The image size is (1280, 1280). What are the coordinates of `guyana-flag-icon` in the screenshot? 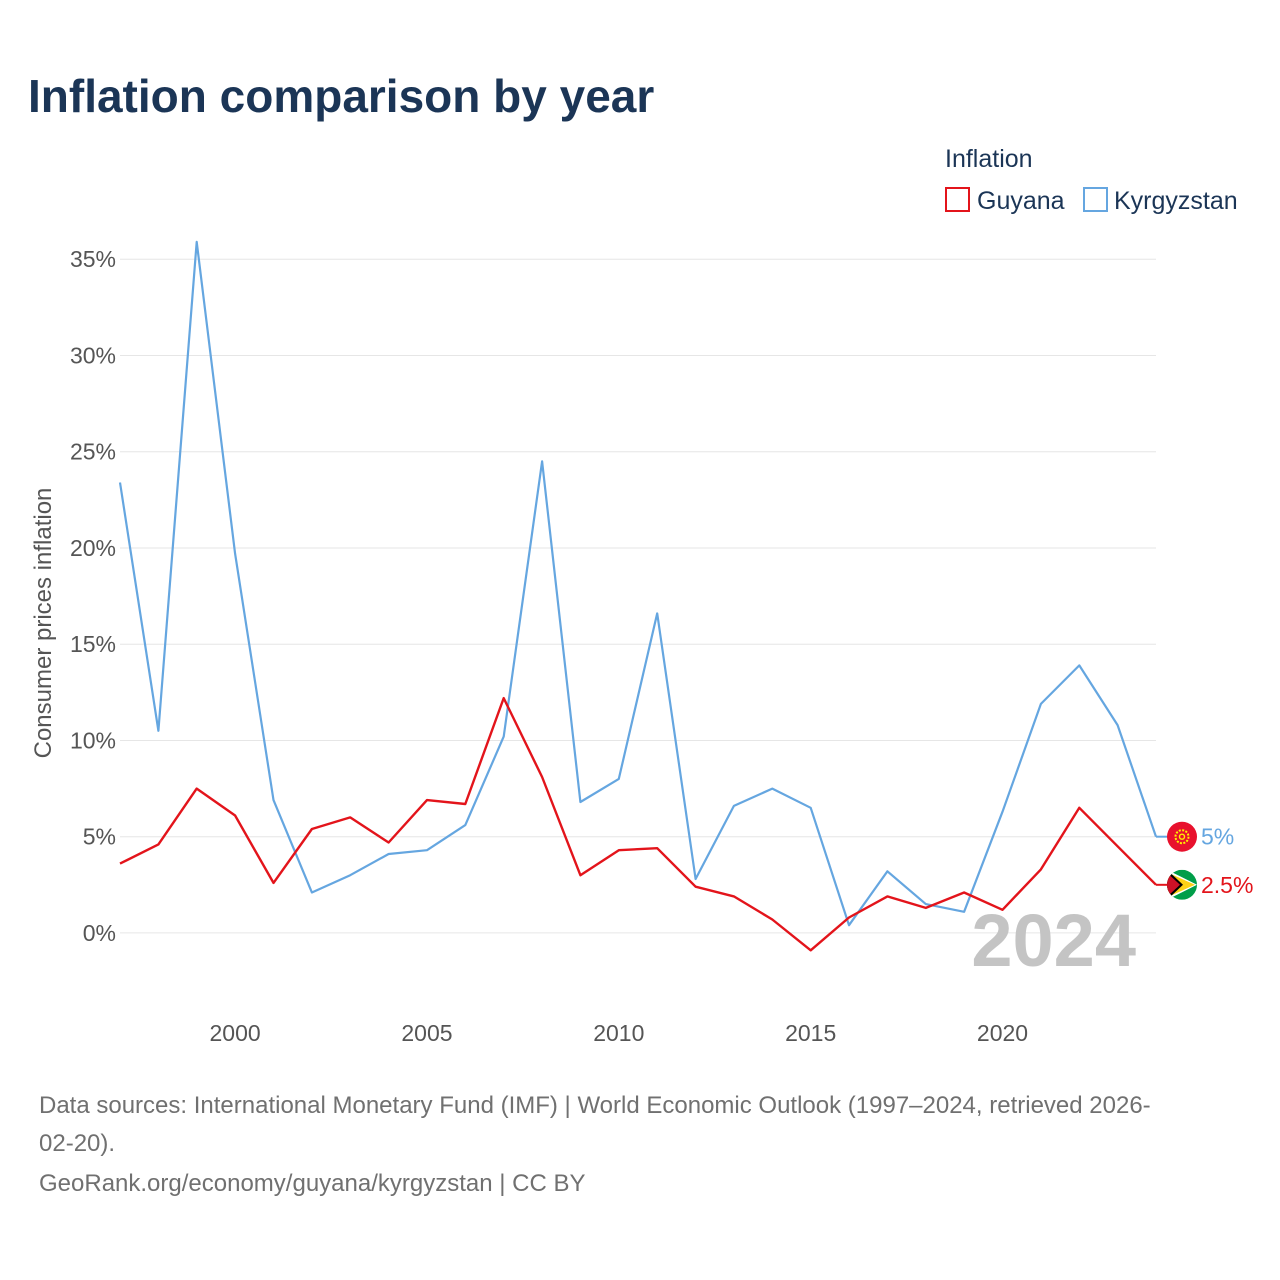 It's located at (1182, 884).